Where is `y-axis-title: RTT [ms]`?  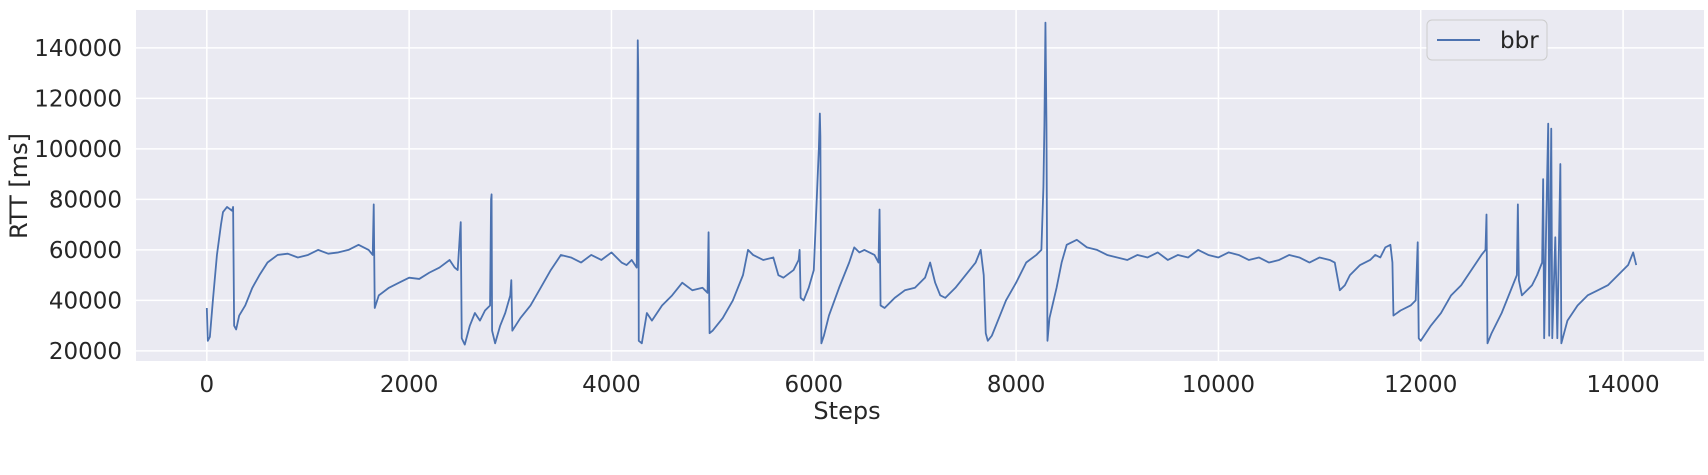 y-axis-title: RTT [ms] is located at coordinates (19, 186).